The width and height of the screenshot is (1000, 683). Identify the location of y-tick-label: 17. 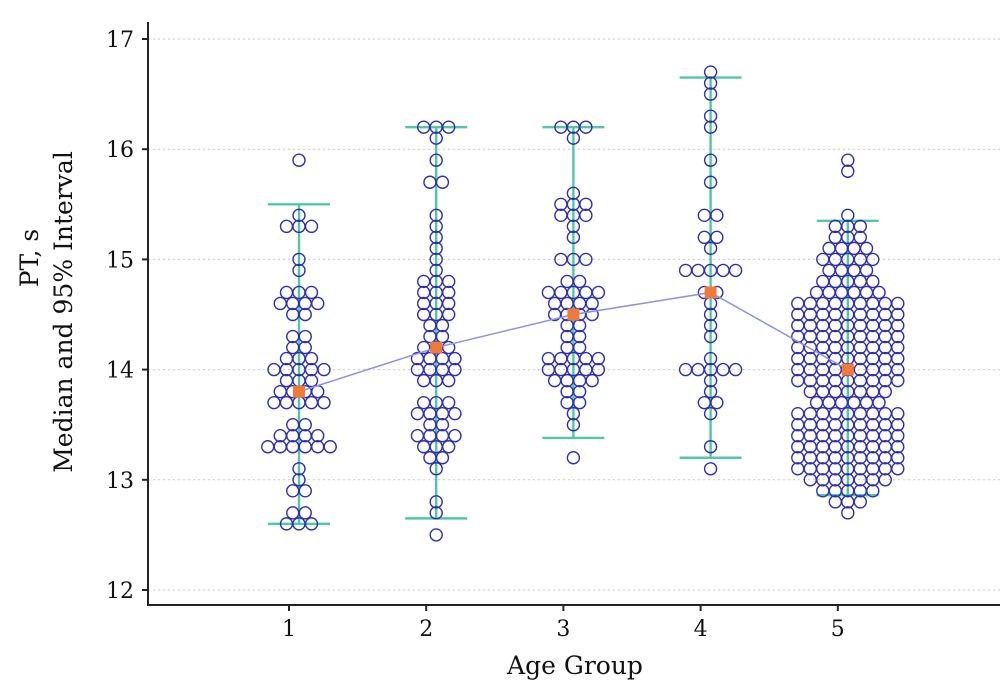
(120, 40).